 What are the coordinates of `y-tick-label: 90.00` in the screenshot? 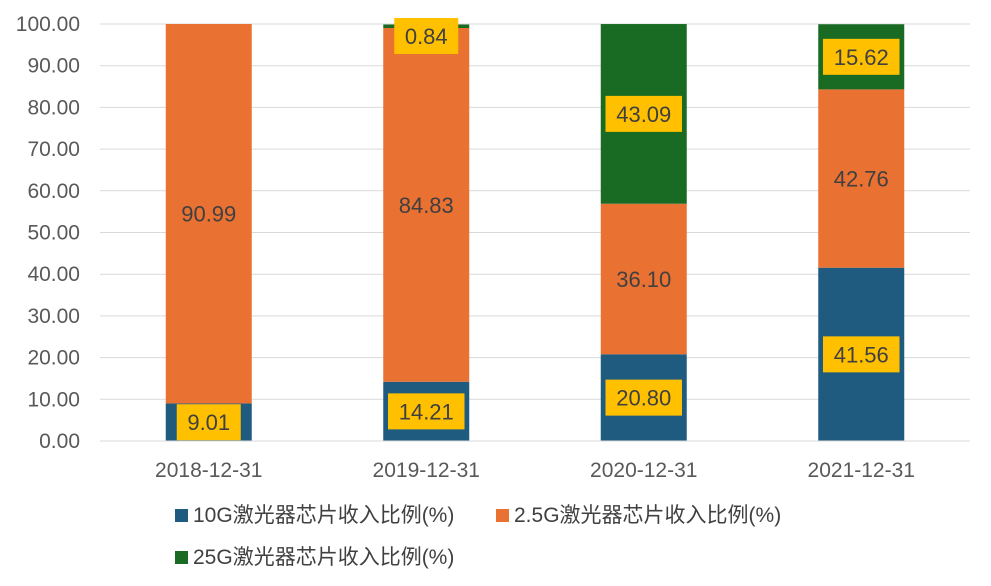 It's located at (53, 66).